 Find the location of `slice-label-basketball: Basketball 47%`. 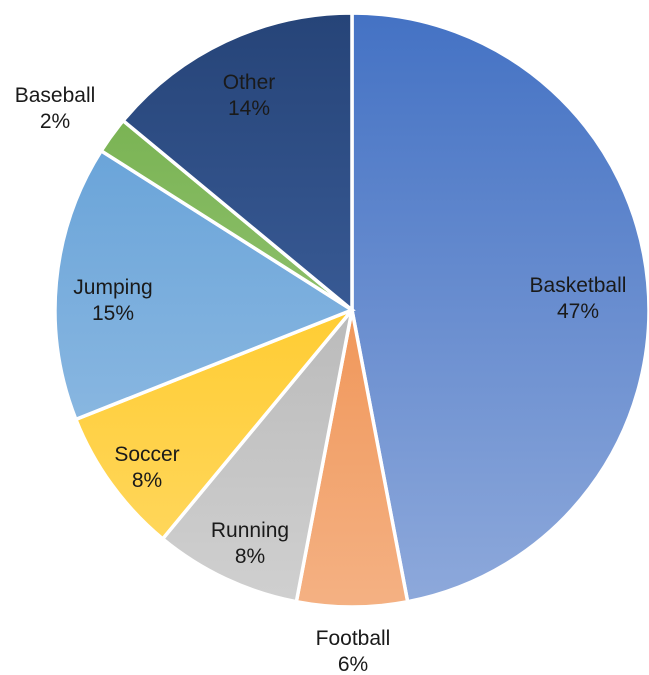

slice-label-basketball: Basketball 47% is located at coordinates (578, 298).